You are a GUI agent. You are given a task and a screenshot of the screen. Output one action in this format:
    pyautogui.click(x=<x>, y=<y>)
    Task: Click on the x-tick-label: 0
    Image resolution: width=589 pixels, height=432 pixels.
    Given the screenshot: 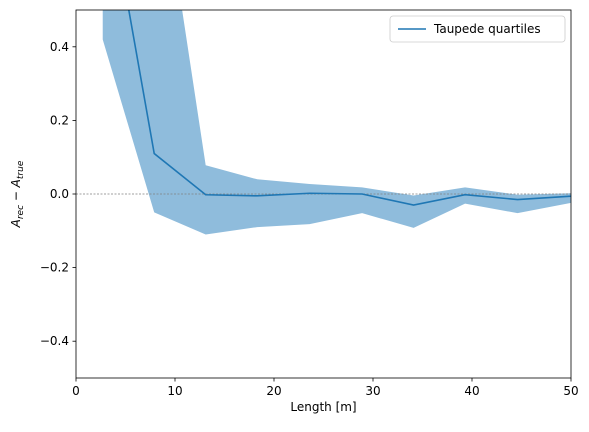 What is the action you would take?
    pyautogui.click(x=76, y=391)
    